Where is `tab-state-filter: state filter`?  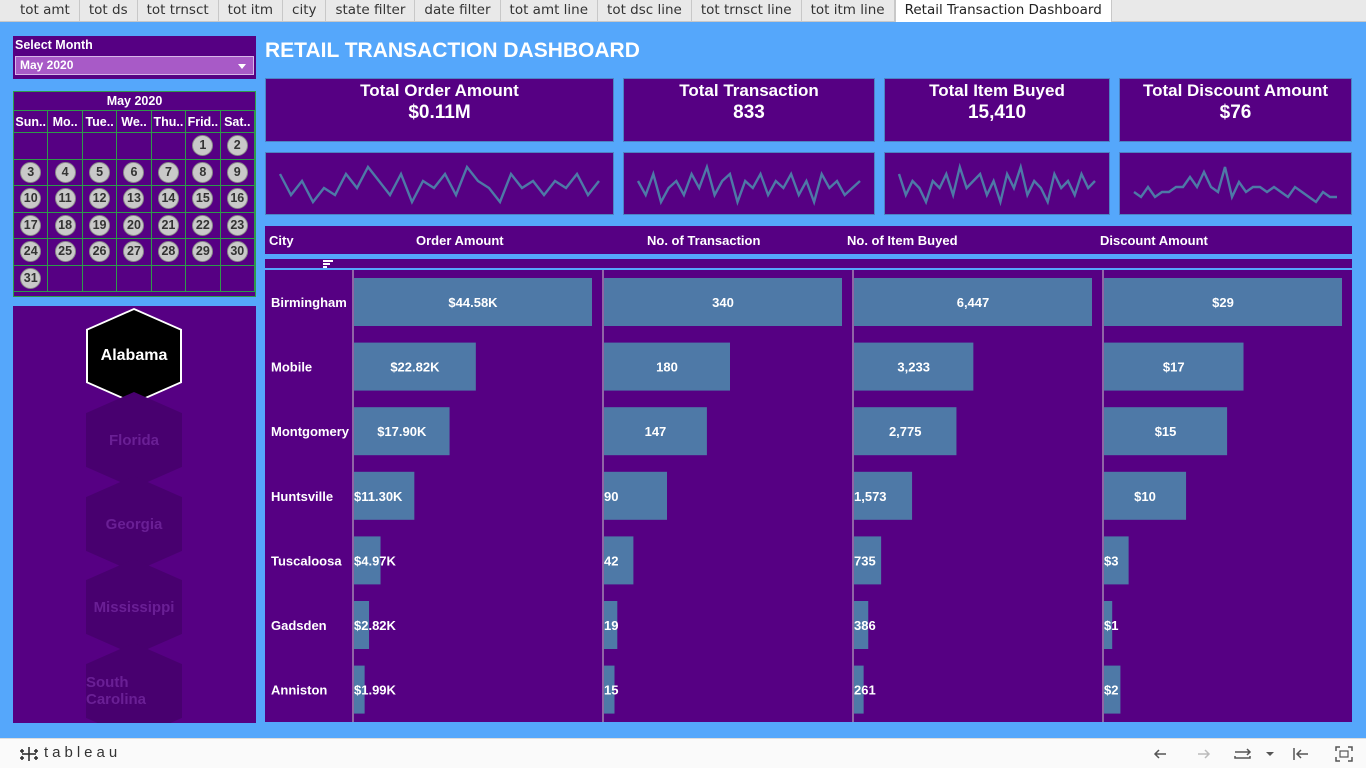
tab-state-filter: state filter is located at coordinates (371, 11).